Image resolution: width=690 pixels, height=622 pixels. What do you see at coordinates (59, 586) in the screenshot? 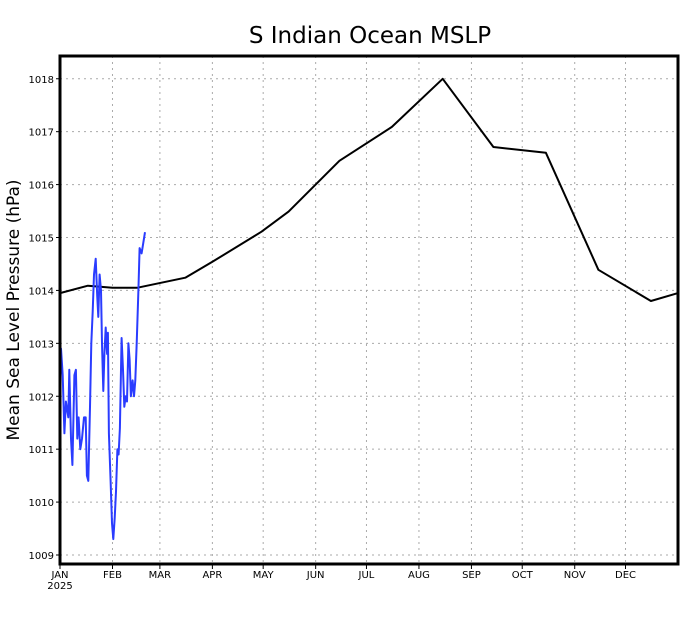
I see `x-tick-sublabel: 2025` at bounding box center [59, 586].